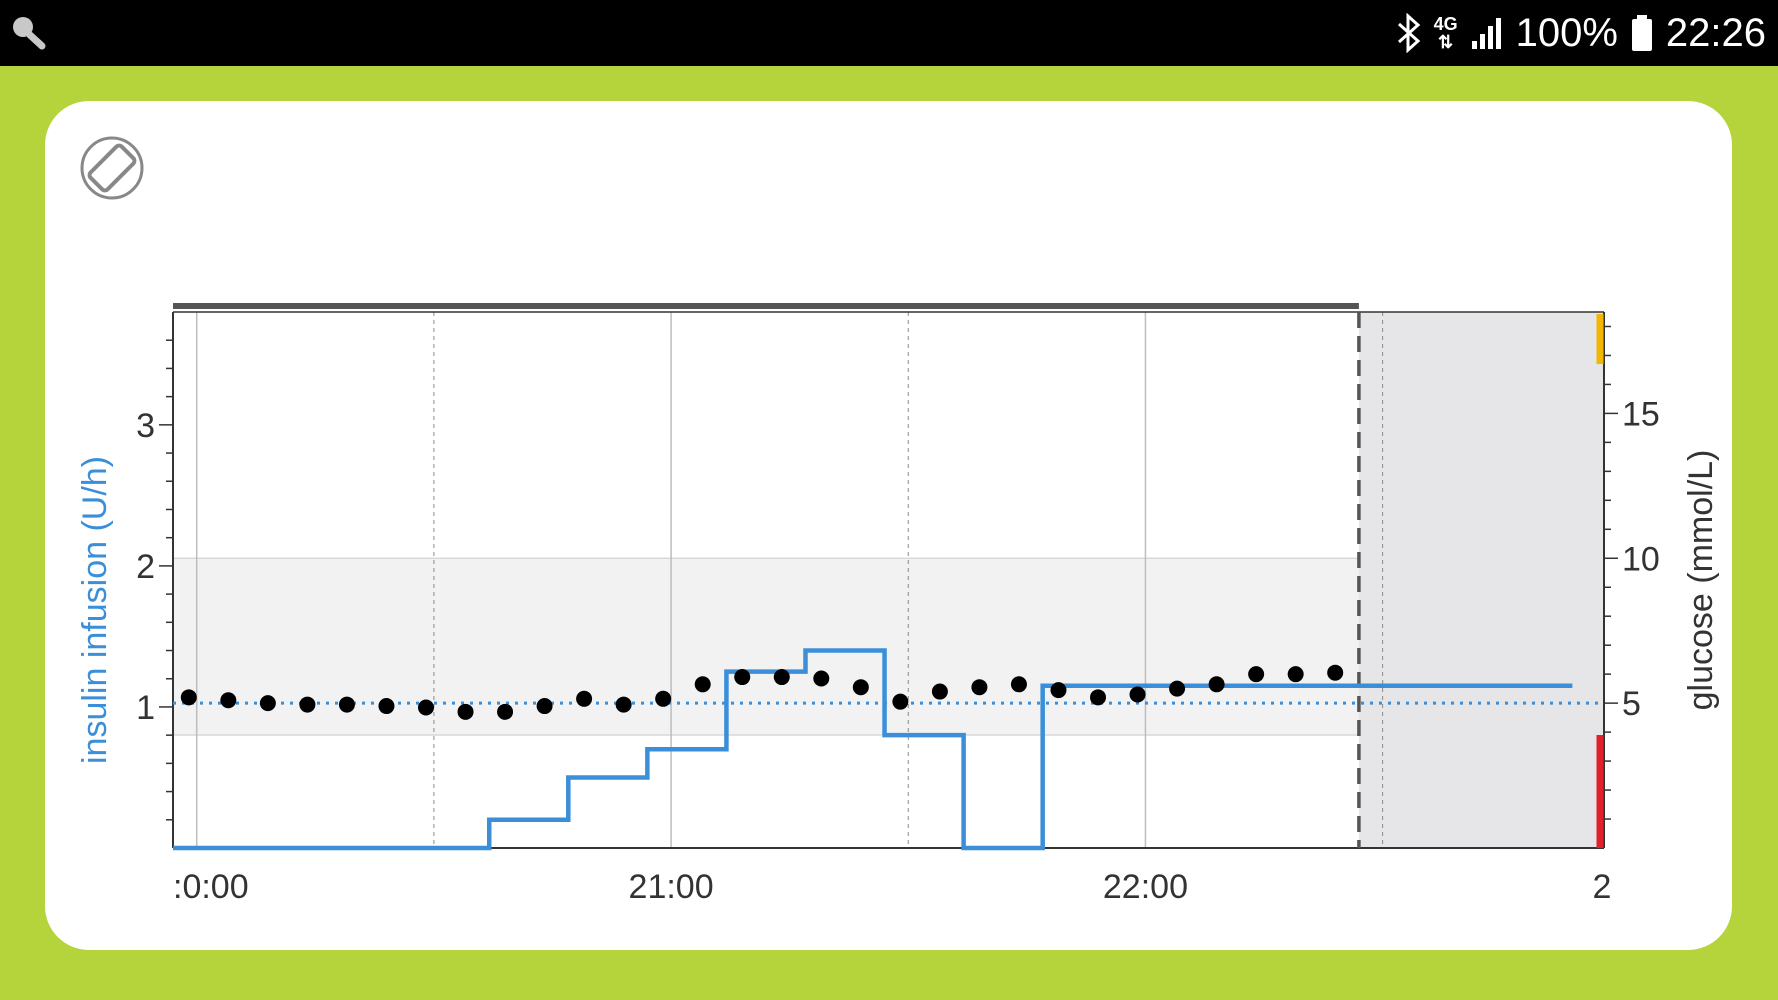  Describe the element at coordinates (145, 567) in the screenshot. I see `left-tick-label: 2` at that location.